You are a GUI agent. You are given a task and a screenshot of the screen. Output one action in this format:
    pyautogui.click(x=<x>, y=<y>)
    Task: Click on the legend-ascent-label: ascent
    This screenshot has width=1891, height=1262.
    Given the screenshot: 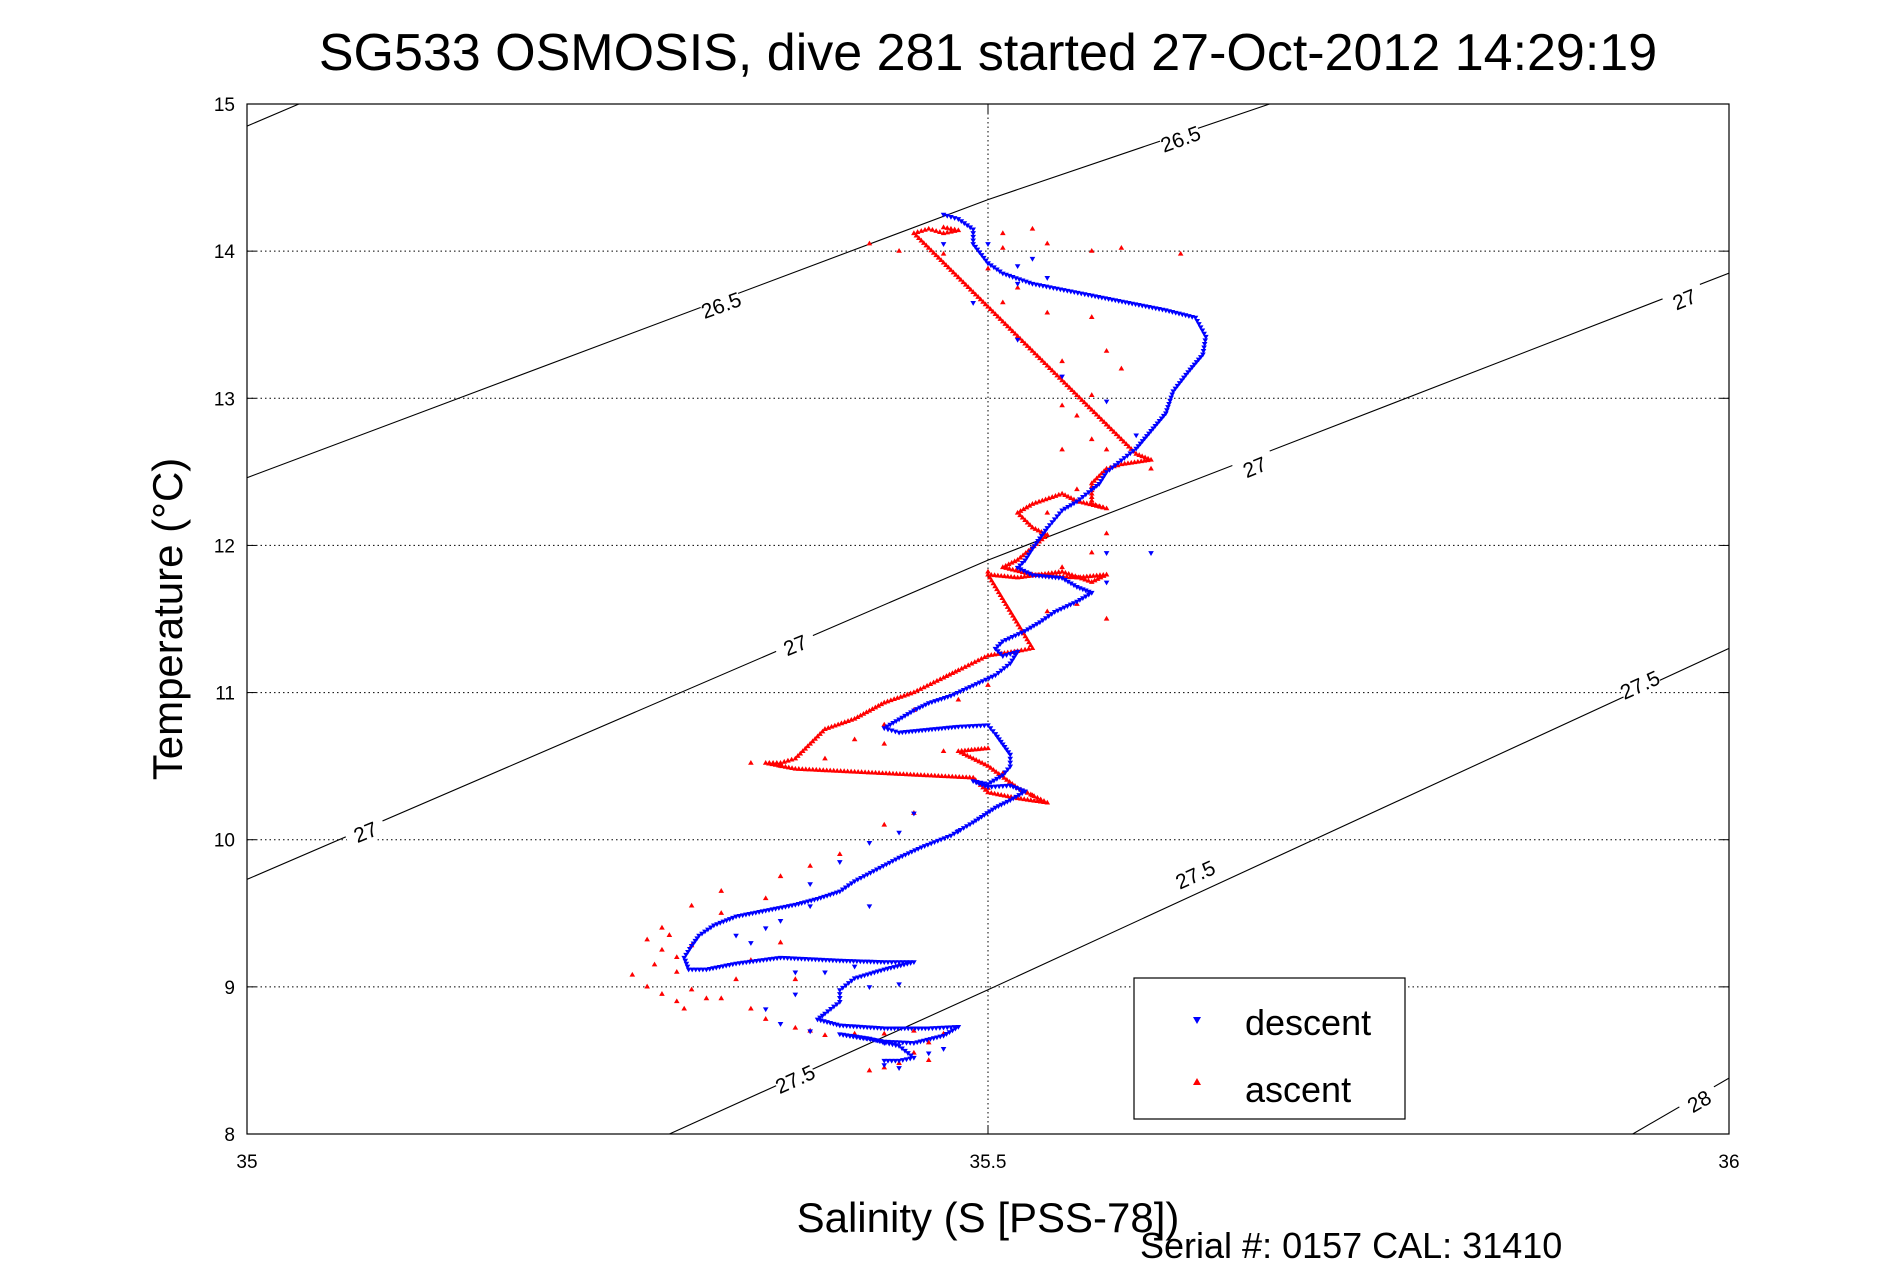 What is the action you would take?
    pyautogui.click(x=1298, y=1089)
    